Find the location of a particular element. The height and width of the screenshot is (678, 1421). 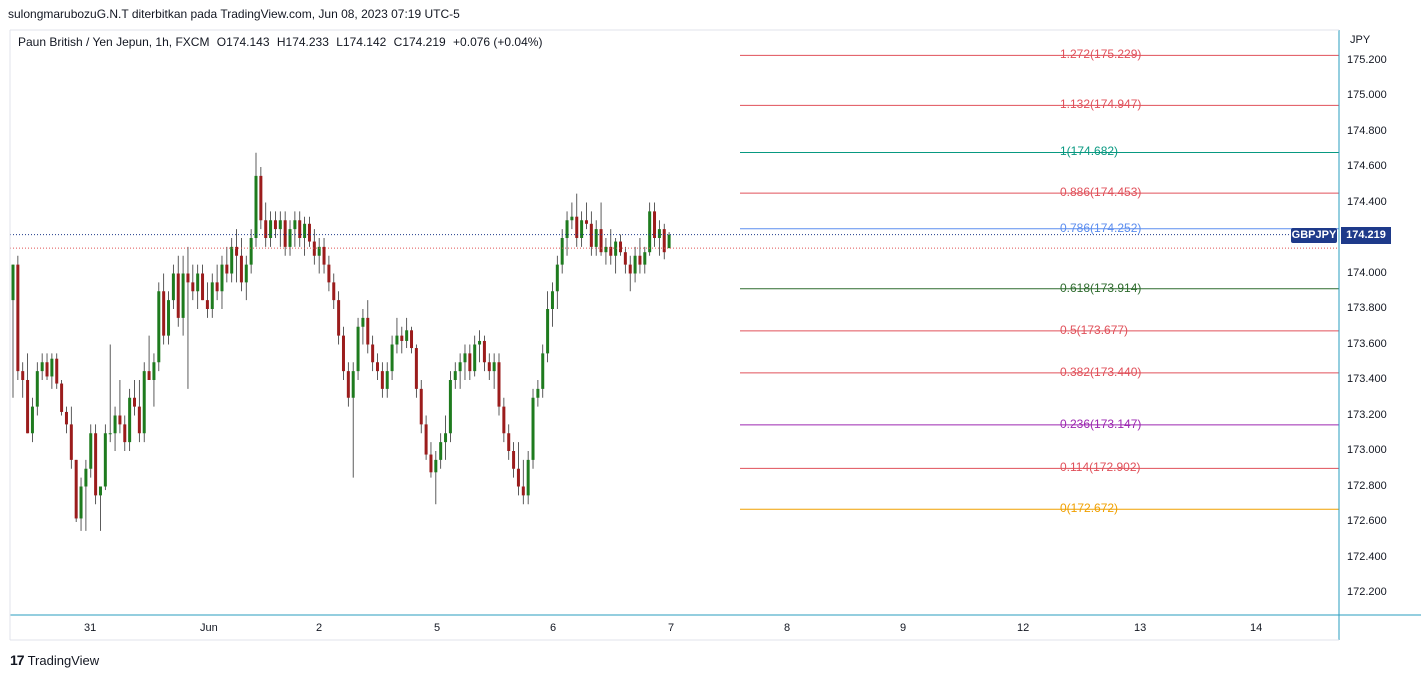

open-value: O174.143 is located at coordinates (243, 42).